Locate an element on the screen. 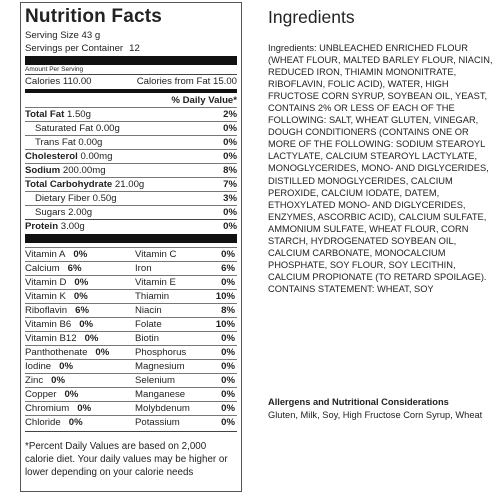 Image resolution: width=500 pixels, height=500 pixels. servings-per-container-value: 12 is located at coordinates (134, 48).